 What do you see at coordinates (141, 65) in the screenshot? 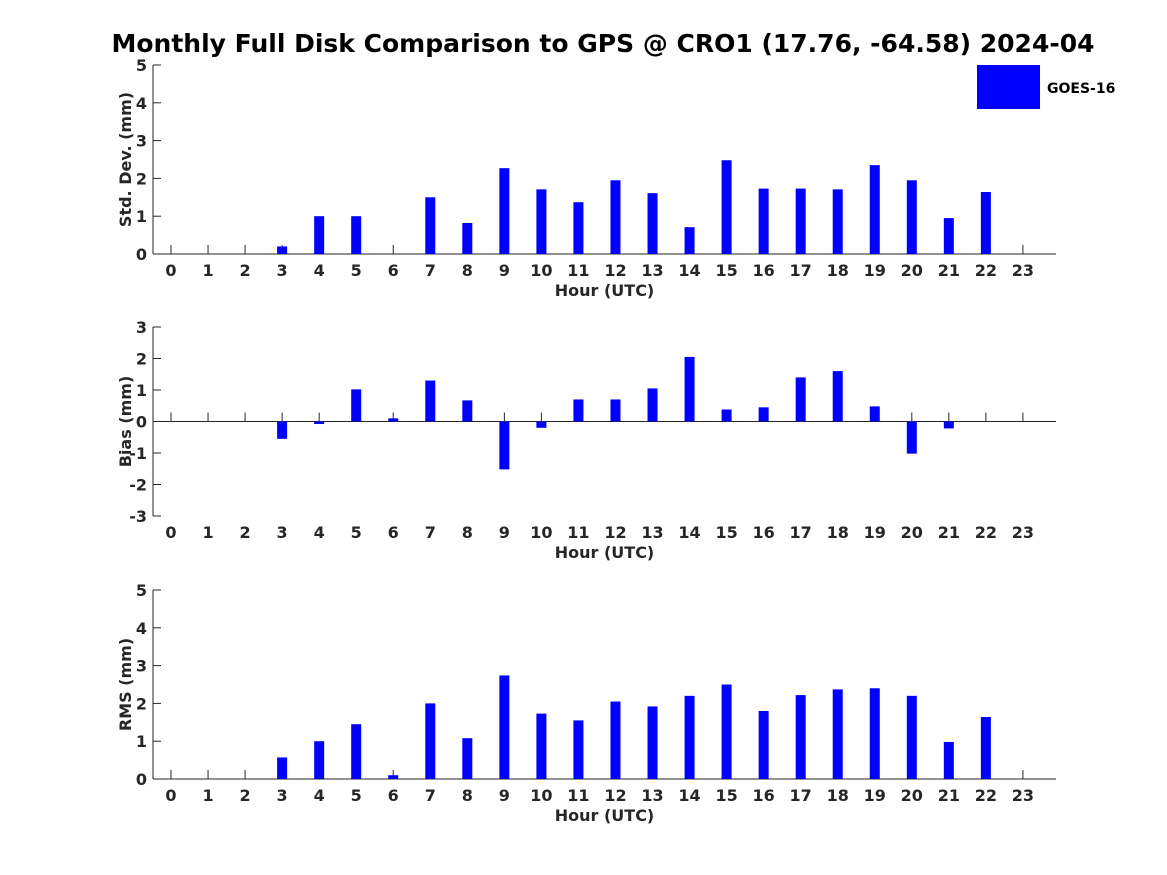
I see `y-tick-label: 5` at bounding box center [141, 65].